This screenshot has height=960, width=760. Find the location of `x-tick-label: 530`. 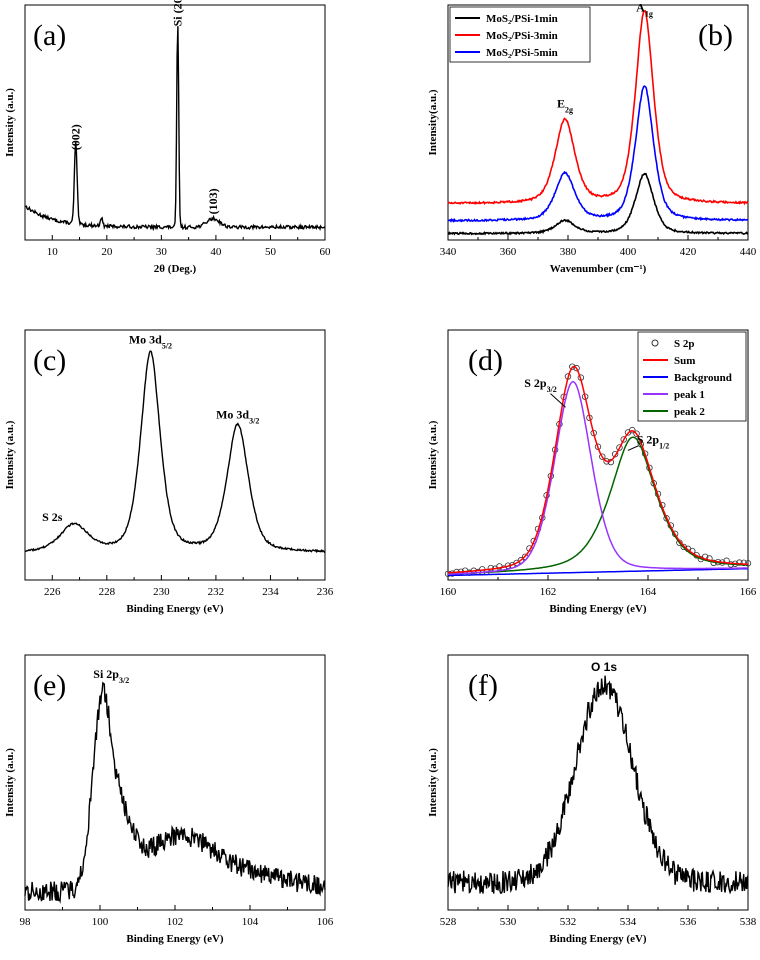

x-tick-label: 530 is located at coordinates (508, 922).